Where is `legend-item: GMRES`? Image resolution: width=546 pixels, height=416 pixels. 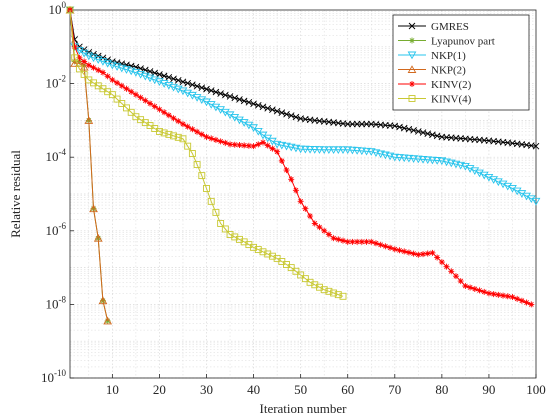
legend-item: GMRES is located at coordinates (433, 27).